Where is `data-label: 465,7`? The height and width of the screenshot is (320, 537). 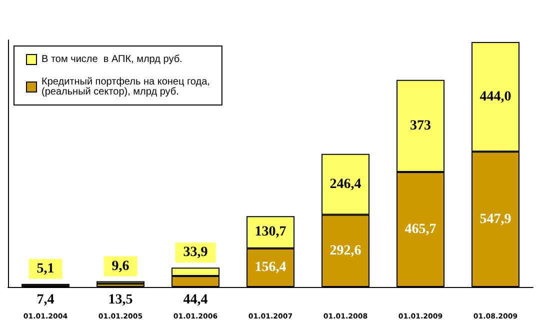
data-label: 465,7 is located at coordinates (420, 229).